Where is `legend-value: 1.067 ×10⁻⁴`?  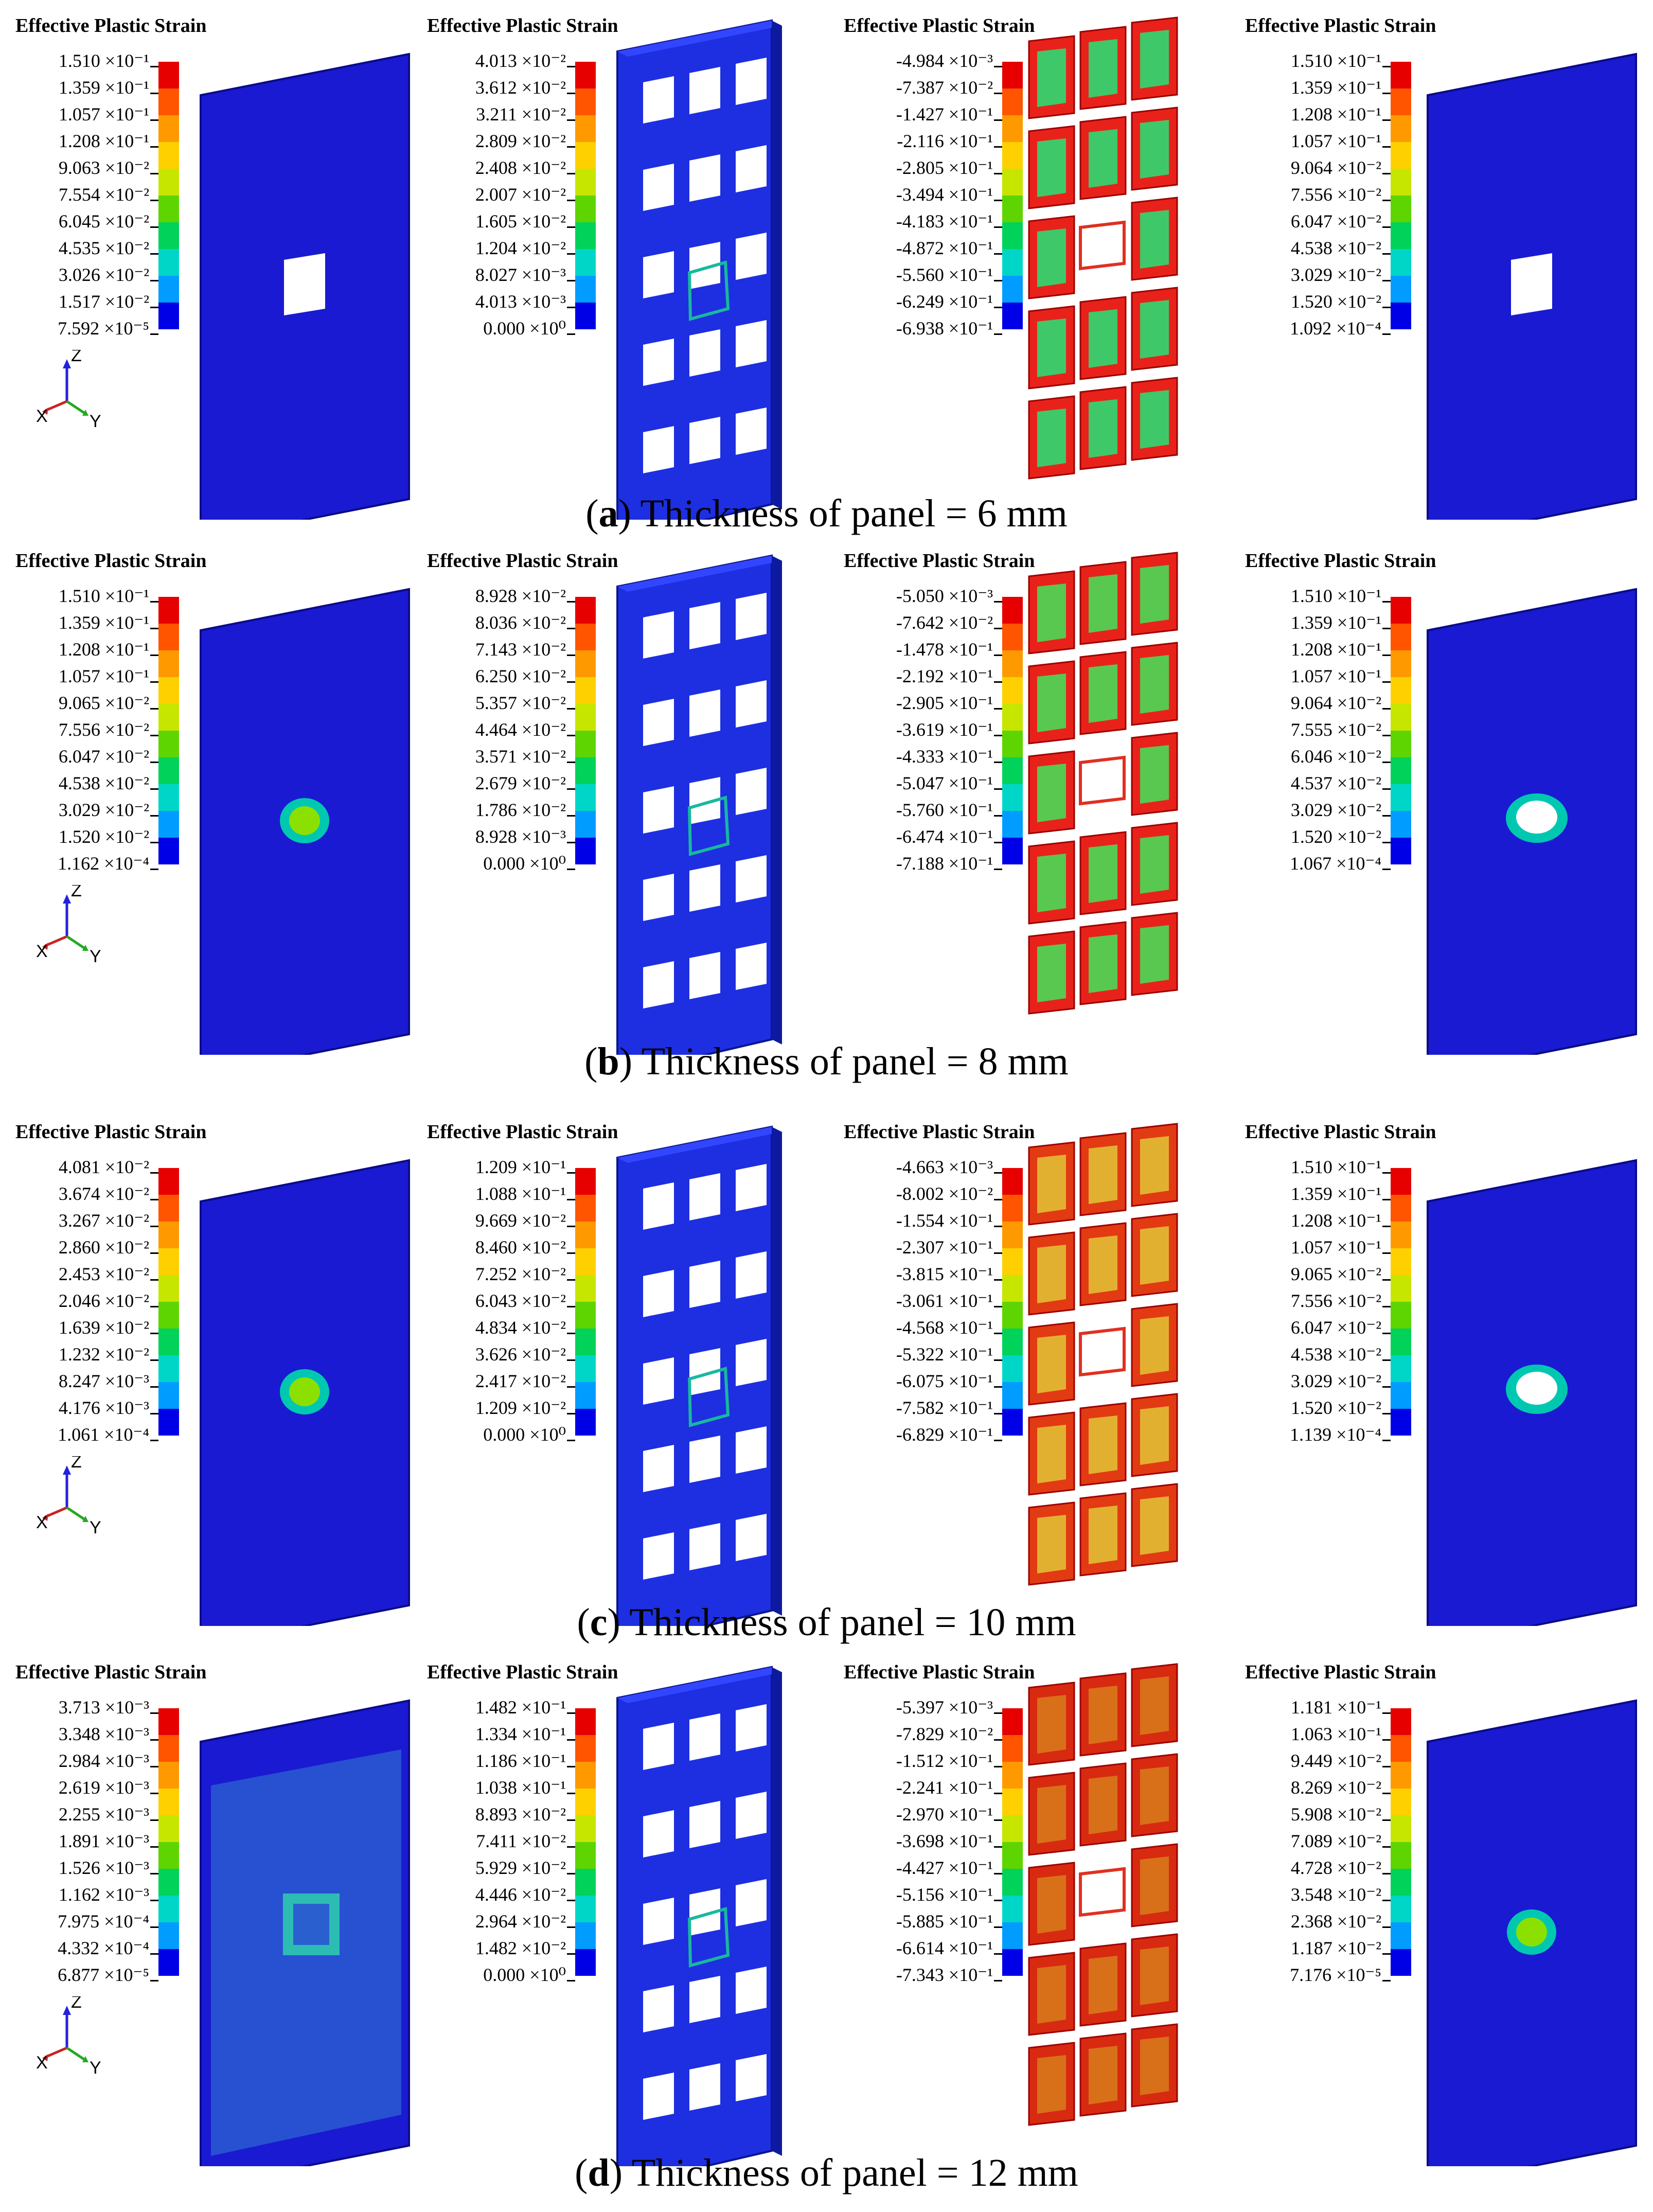
legend-value: 1.067 ×10⁻⁴ is located at coordinates (1335, 864).